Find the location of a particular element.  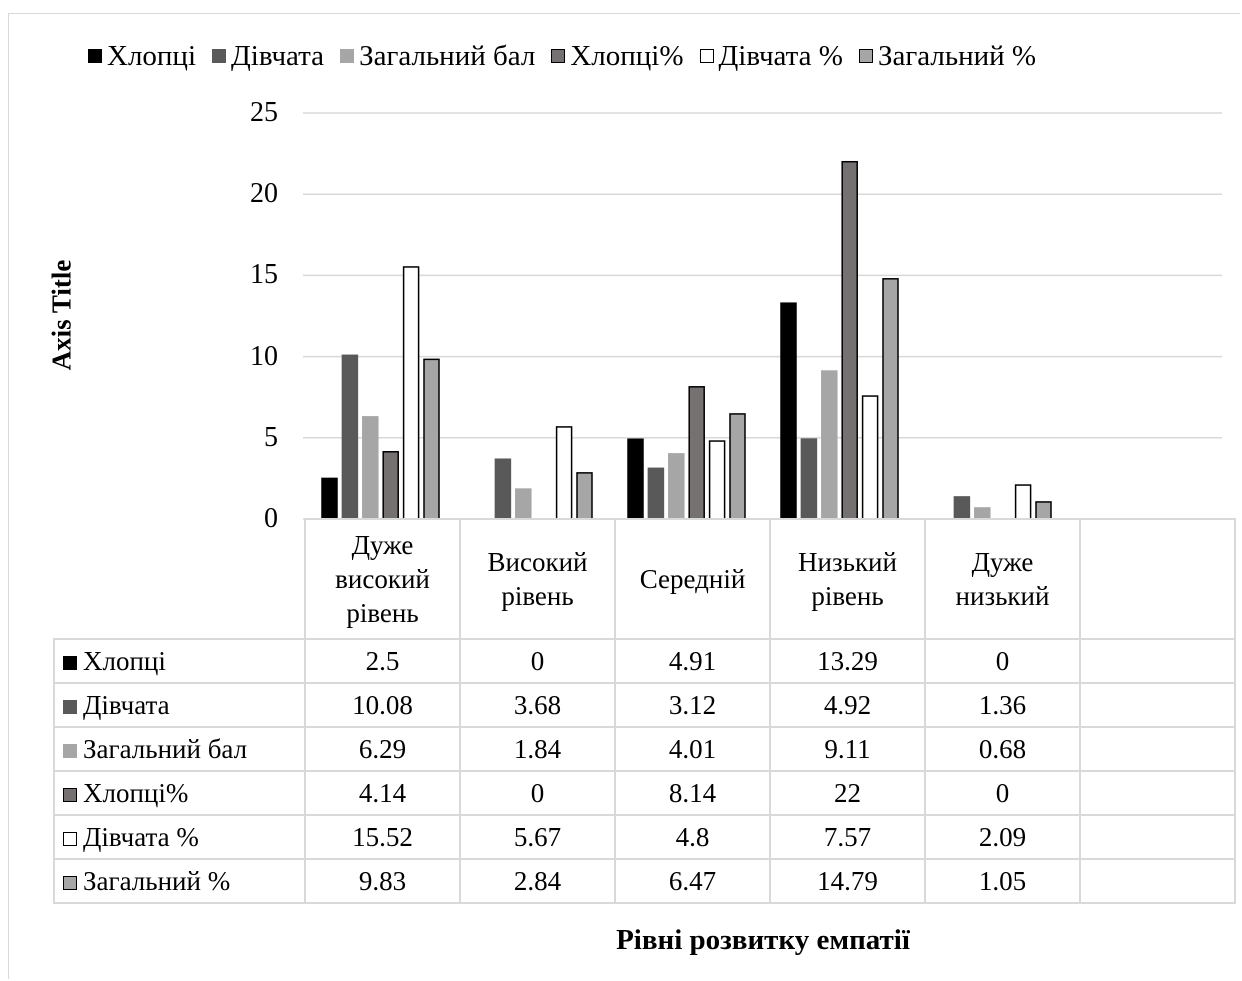

table-cell: 4.01 is located at coordinates (692, 749).